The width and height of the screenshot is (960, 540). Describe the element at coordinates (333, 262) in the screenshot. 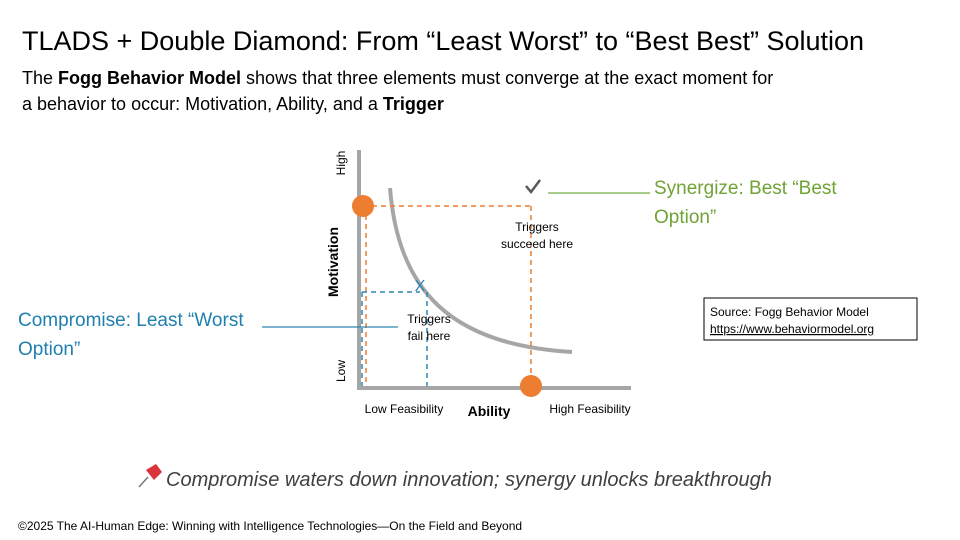

I see `y-axis-label: Motivation` at that location.